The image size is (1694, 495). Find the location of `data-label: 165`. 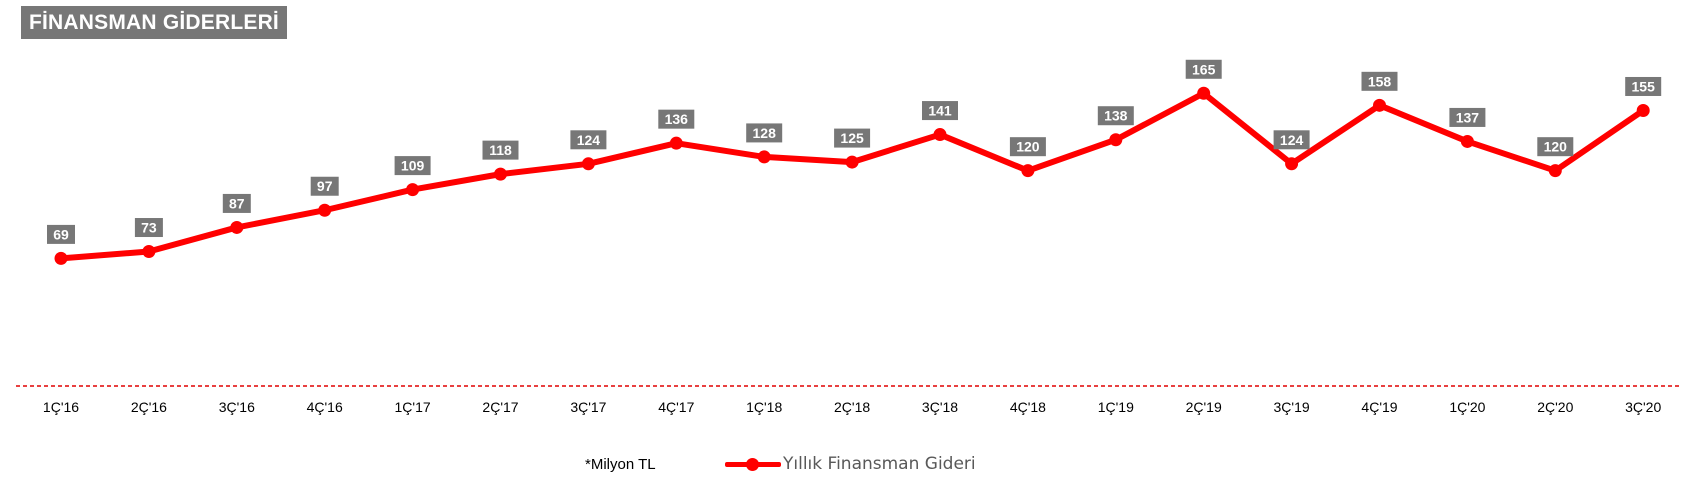

data-label: 165 is located at coordinates (1203, 69).